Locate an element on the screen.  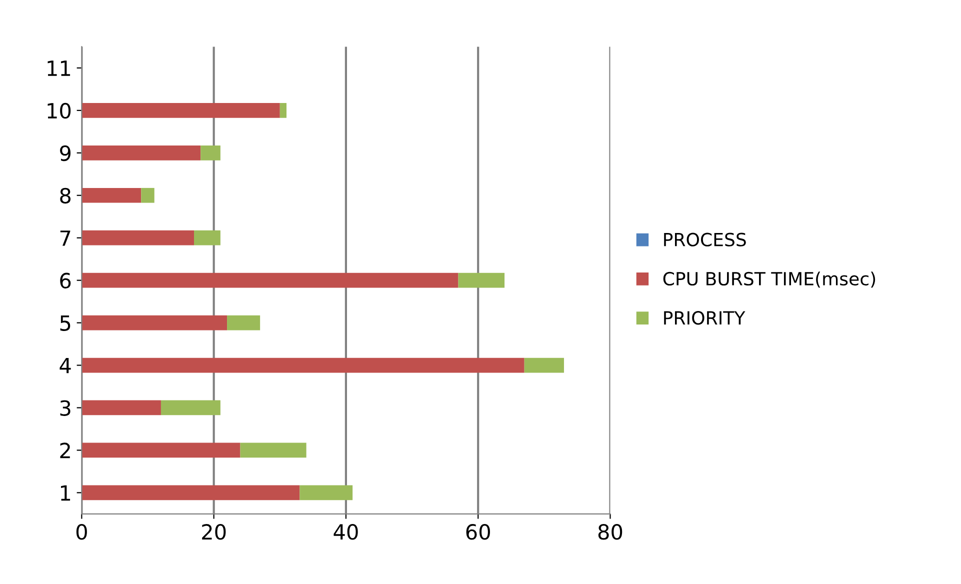
y-tick-label: 9 is located at coordinates (65, 153).